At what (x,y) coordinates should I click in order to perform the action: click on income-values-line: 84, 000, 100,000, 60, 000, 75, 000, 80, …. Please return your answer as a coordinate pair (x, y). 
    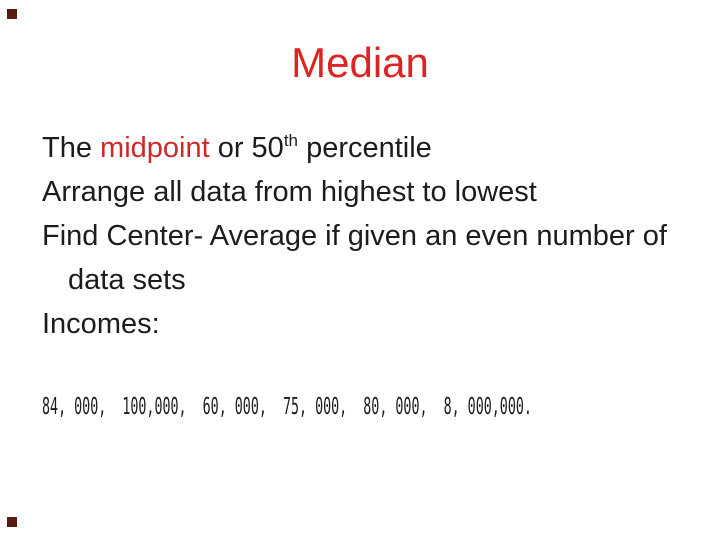
    Looking at the image, I should click on (287, 407).